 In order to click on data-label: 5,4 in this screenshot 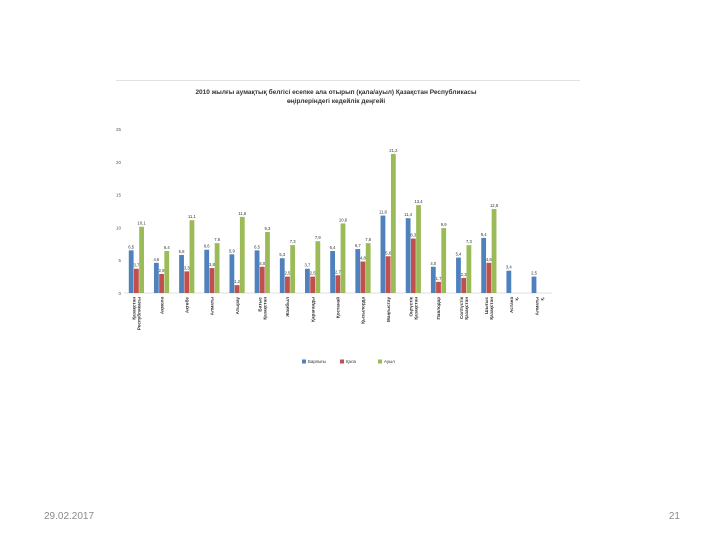, I will do `click(459, 254)`.